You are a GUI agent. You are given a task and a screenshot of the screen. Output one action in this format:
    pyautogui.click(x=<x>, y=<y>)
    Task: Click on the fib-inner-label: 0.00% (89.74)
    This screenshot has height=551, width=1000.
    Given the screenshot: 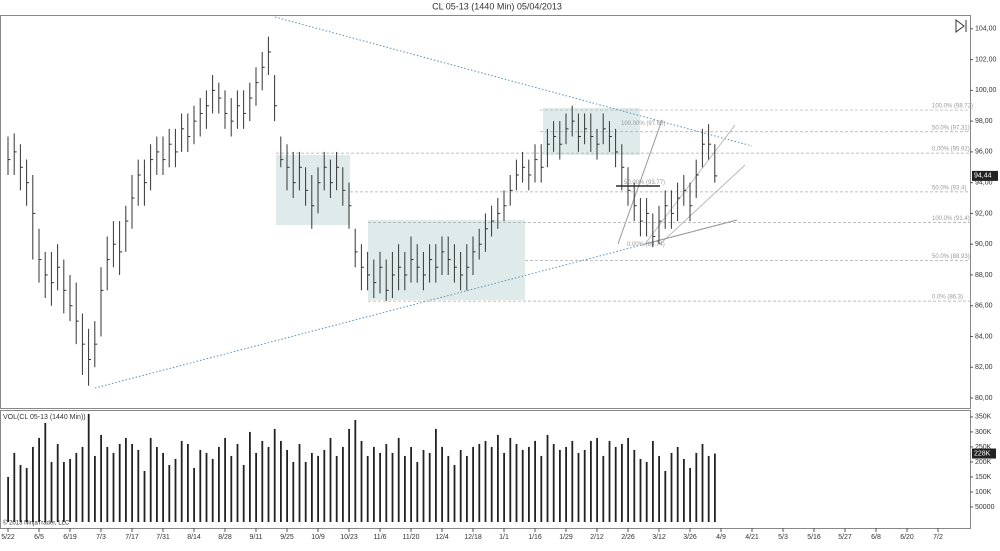 What is the action you would take?
    pyautogui.click(x=646, y=245)
    